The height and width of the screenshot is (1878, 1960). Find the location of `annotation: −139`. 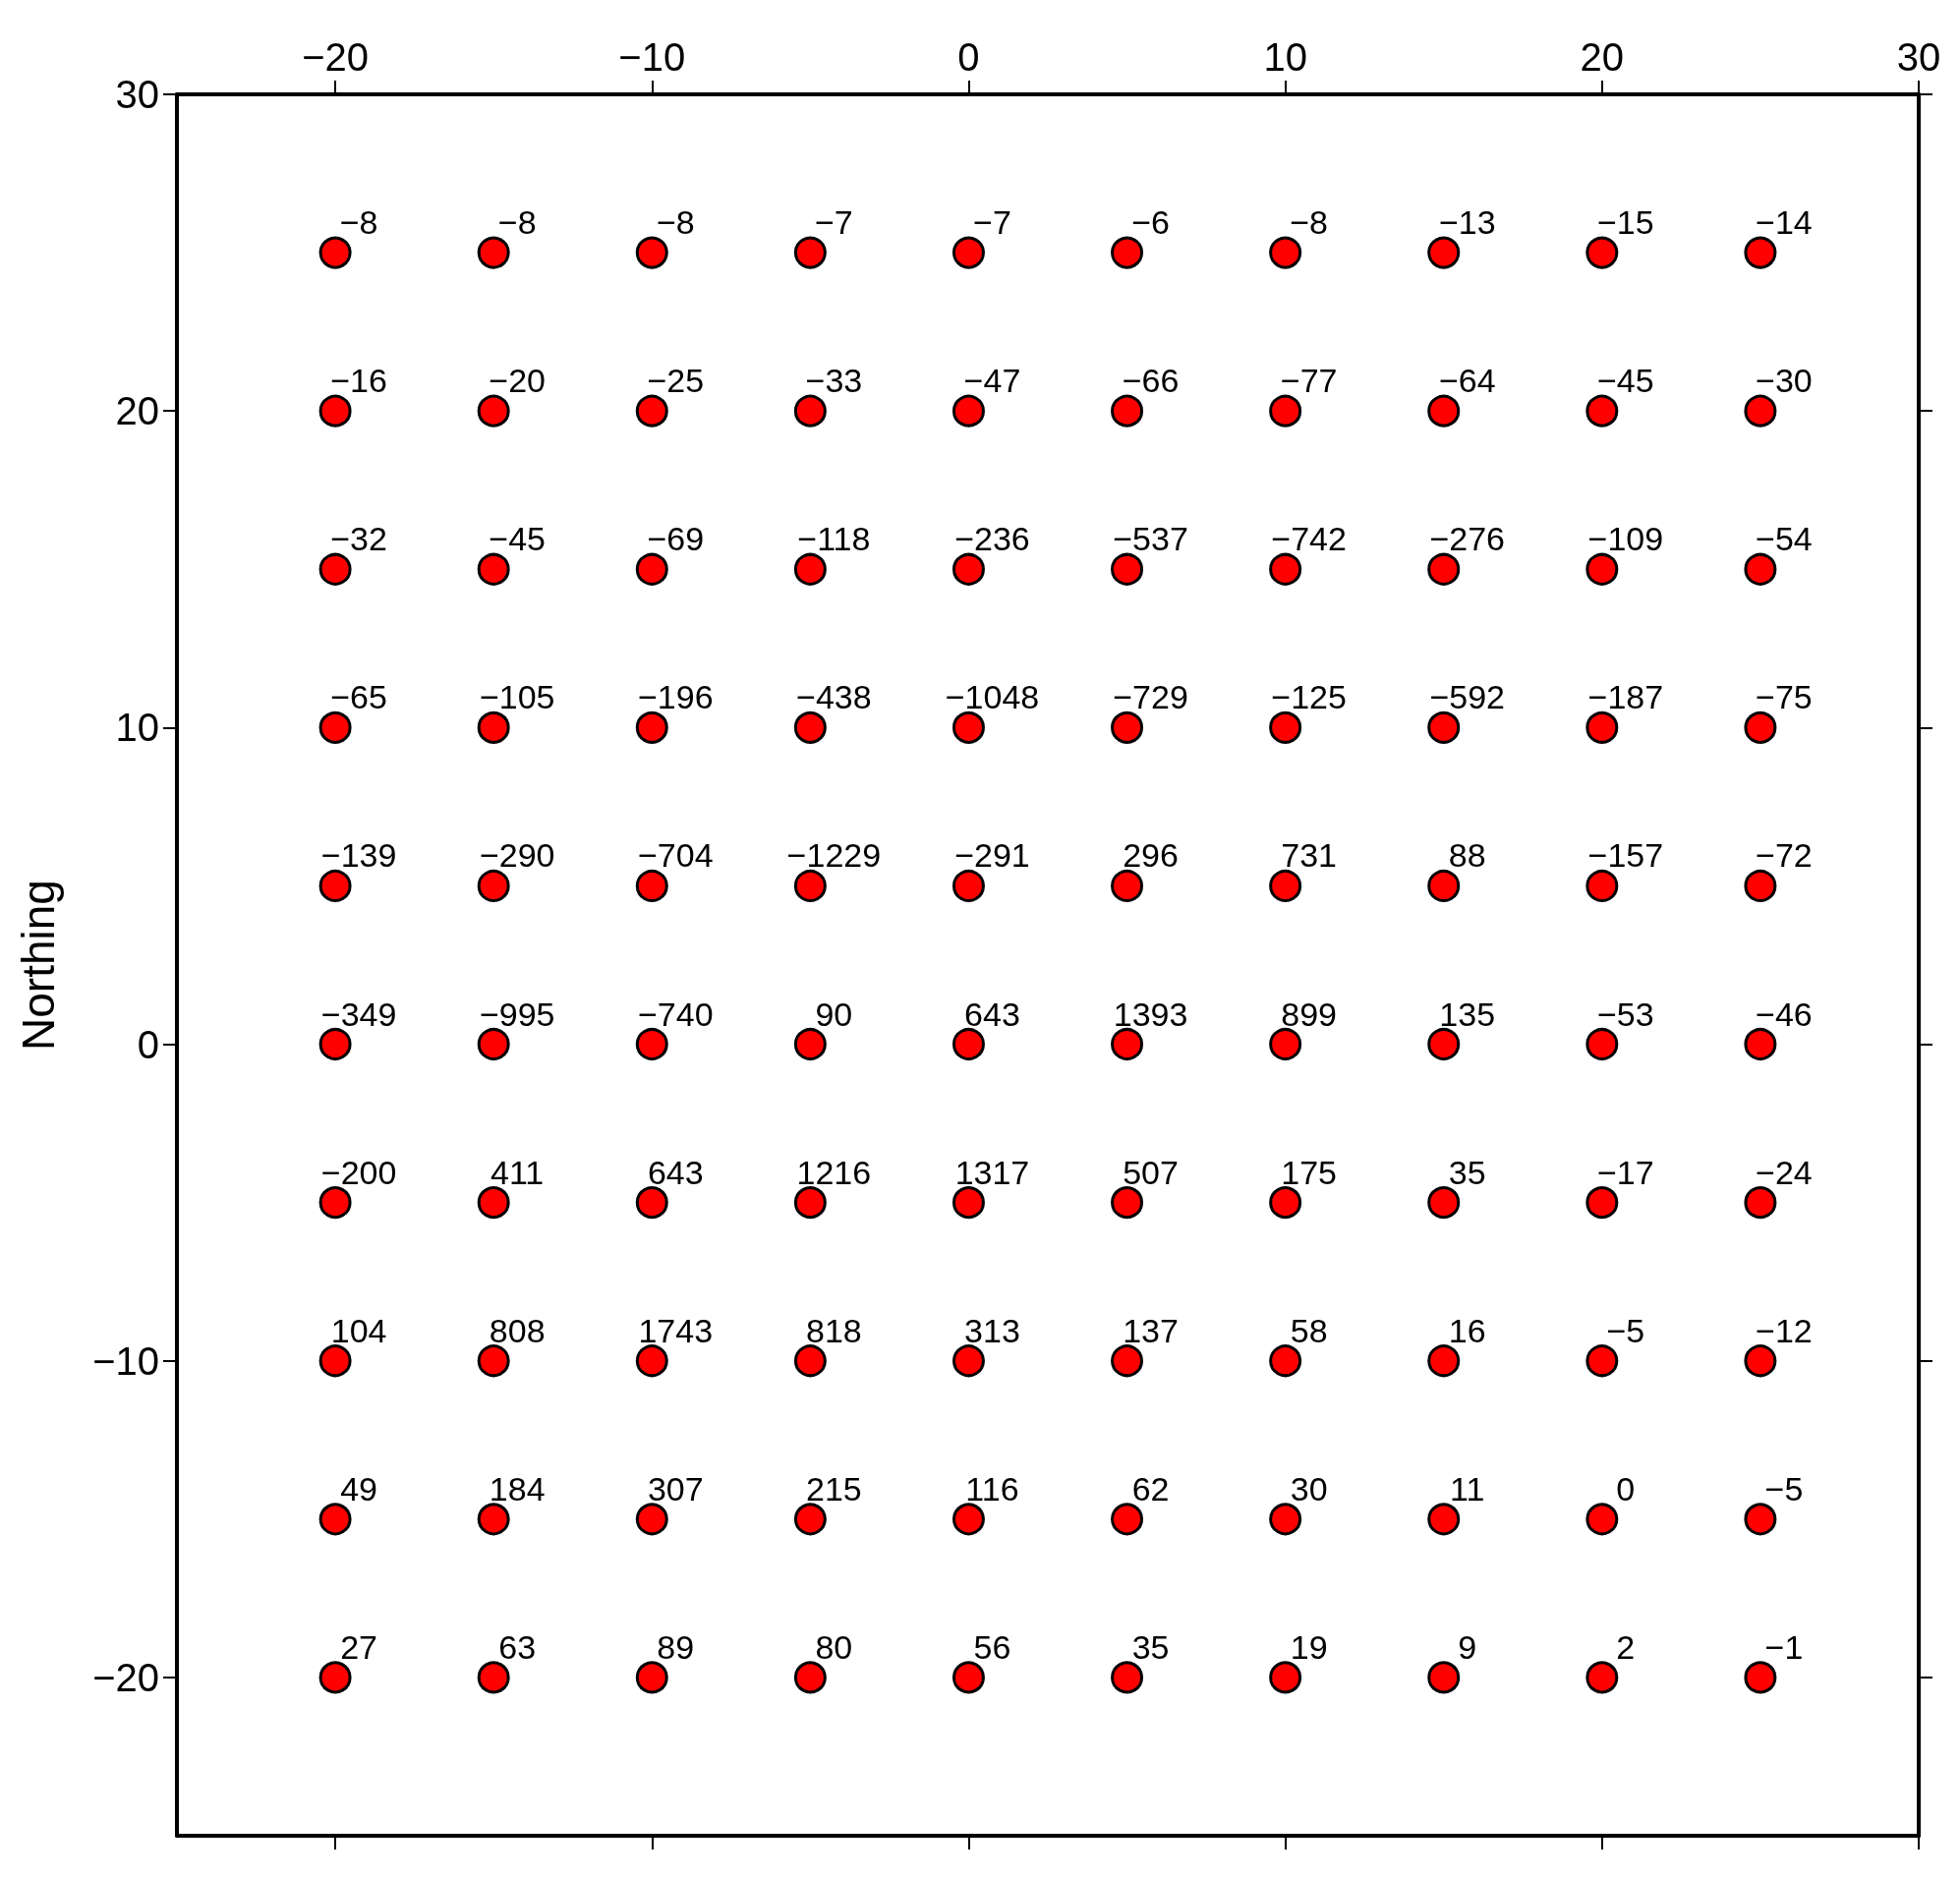

annotation: −139 is located at coordinates (359, 856).